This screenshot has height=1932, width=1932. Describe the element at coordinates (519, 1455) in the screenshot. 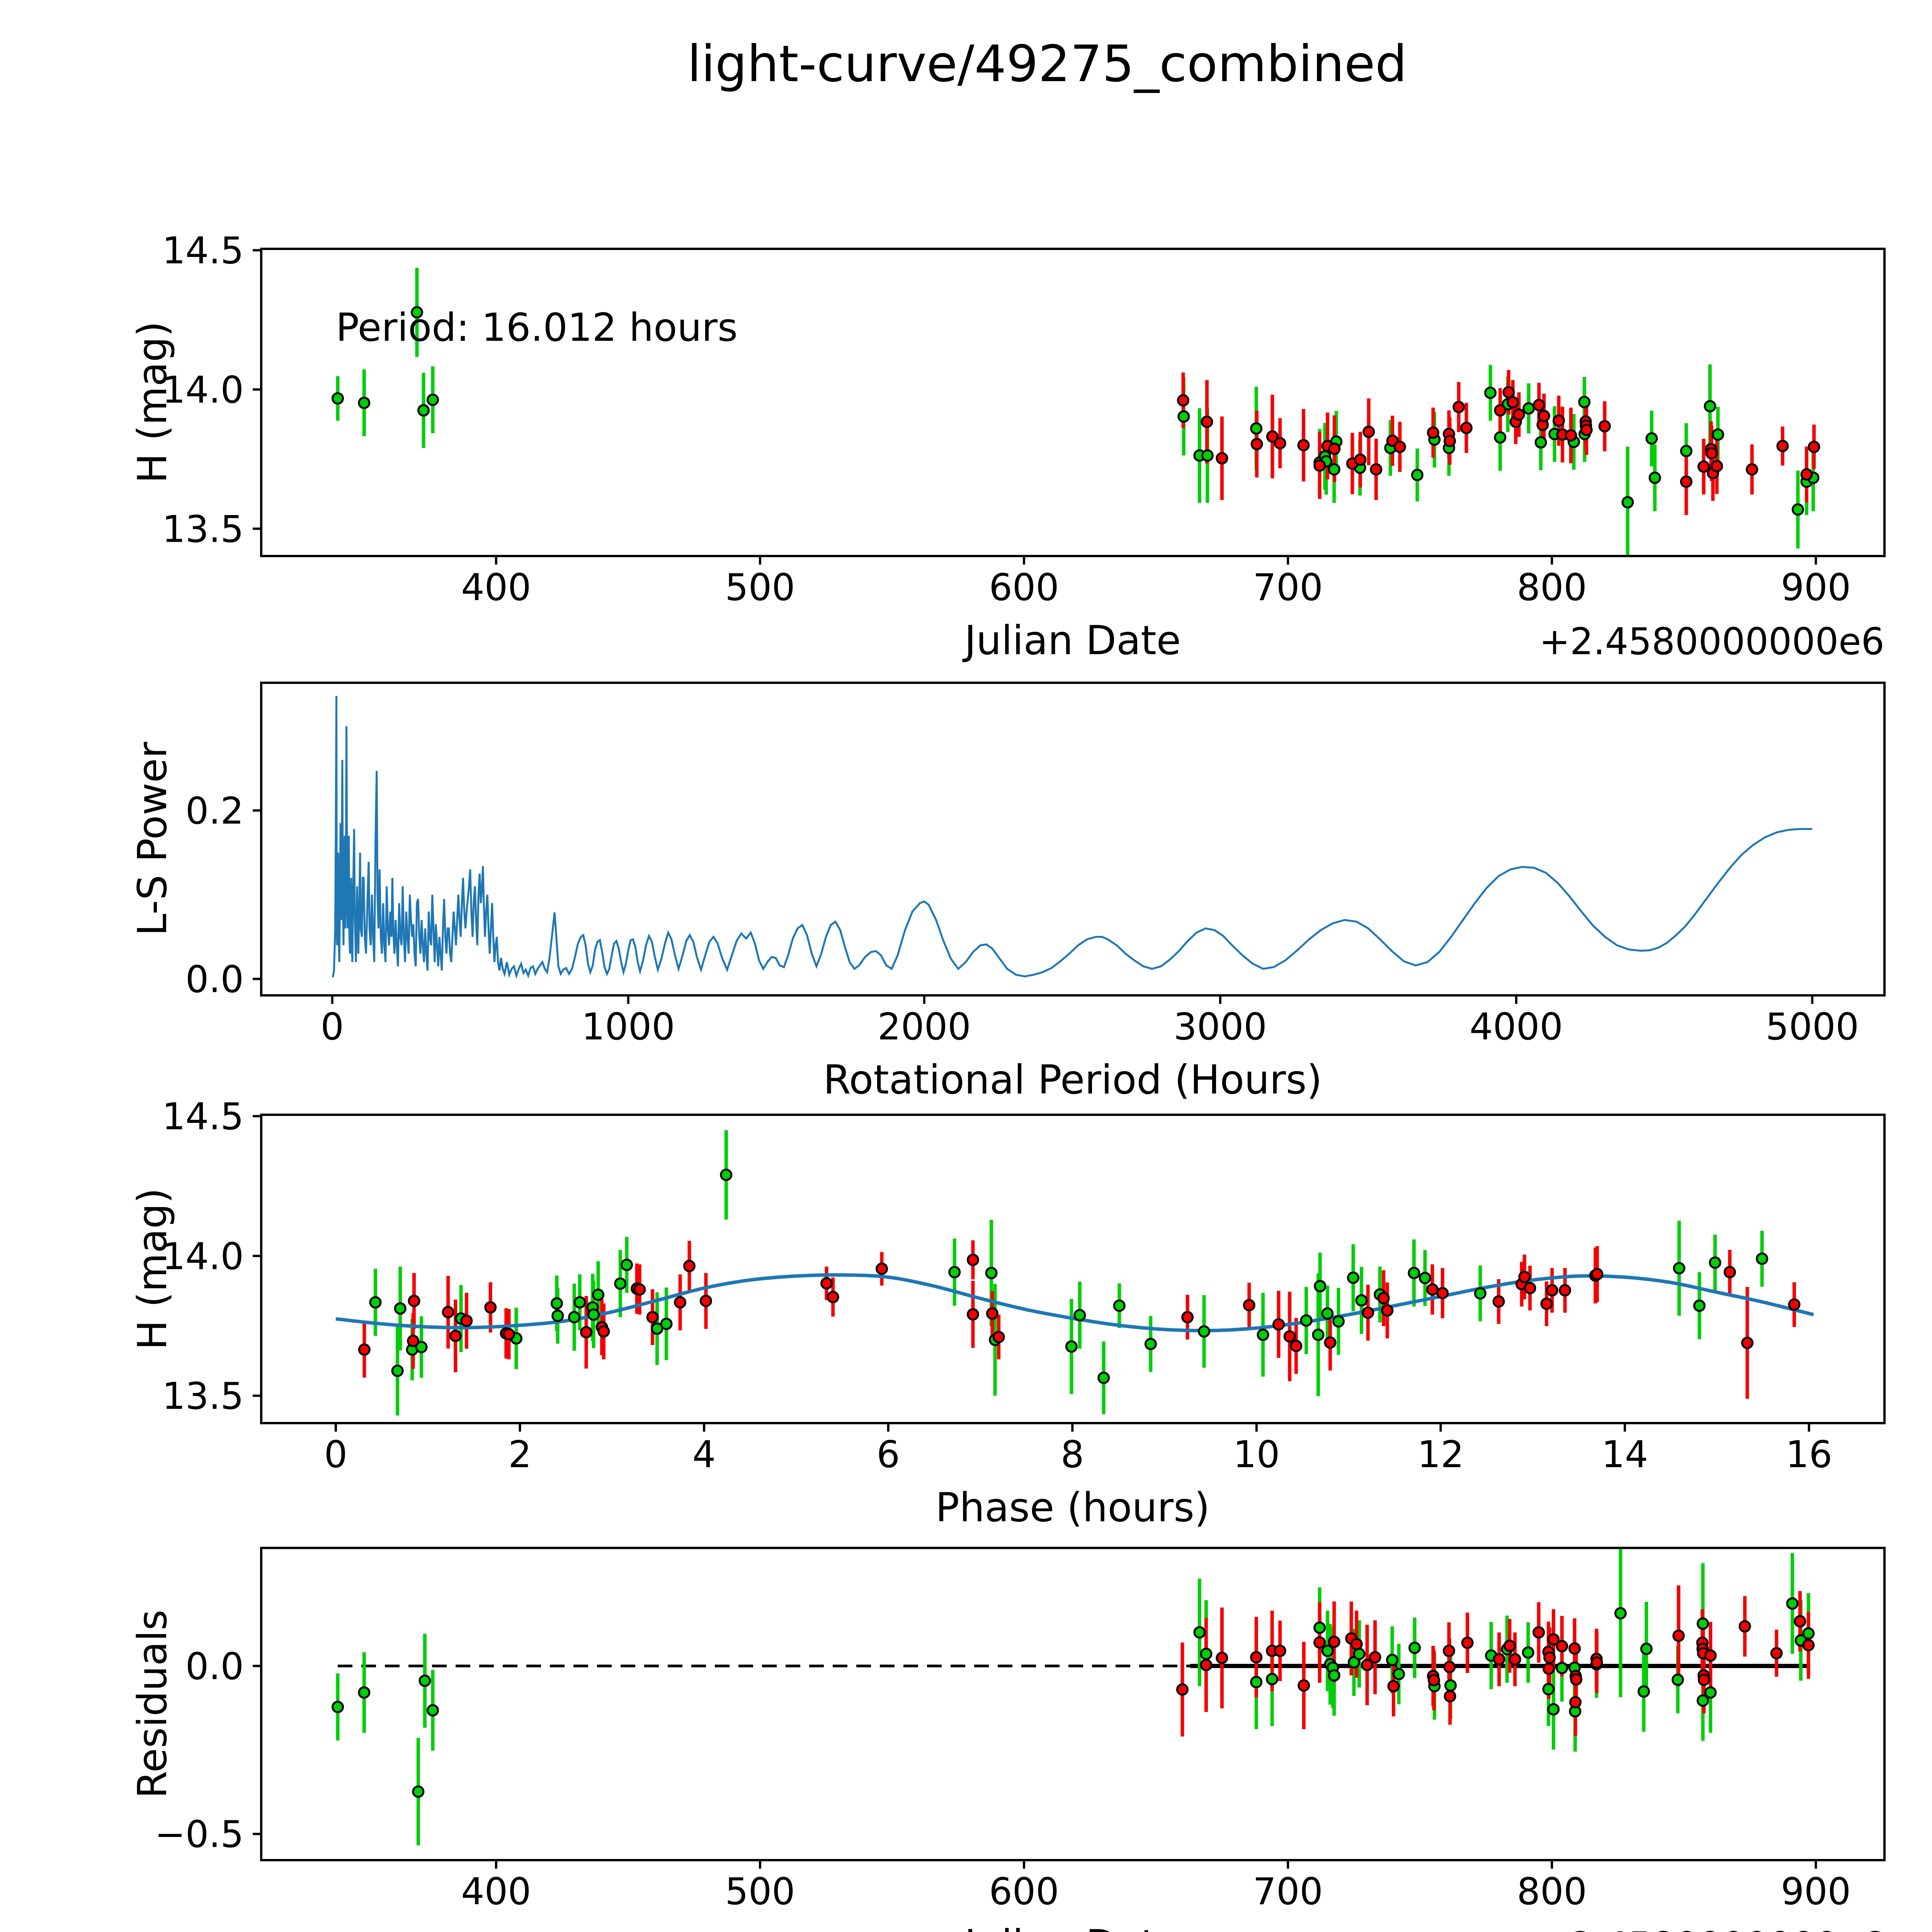

I see `x-tick-label: 2` at that location.